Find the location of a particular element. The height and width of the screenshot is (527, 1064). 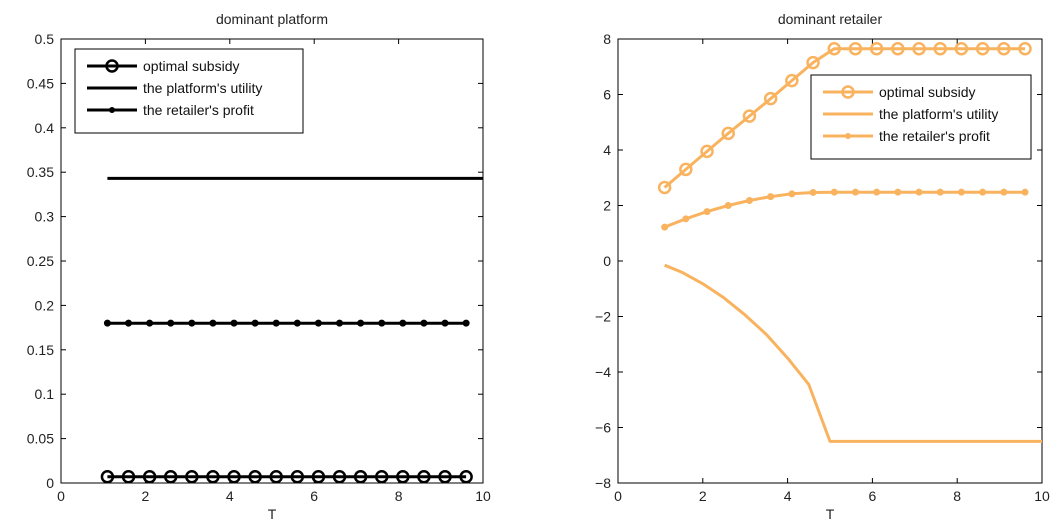

legend-label-the-platform-s-utility: the platform's utility is located at coordinates (938, 114).